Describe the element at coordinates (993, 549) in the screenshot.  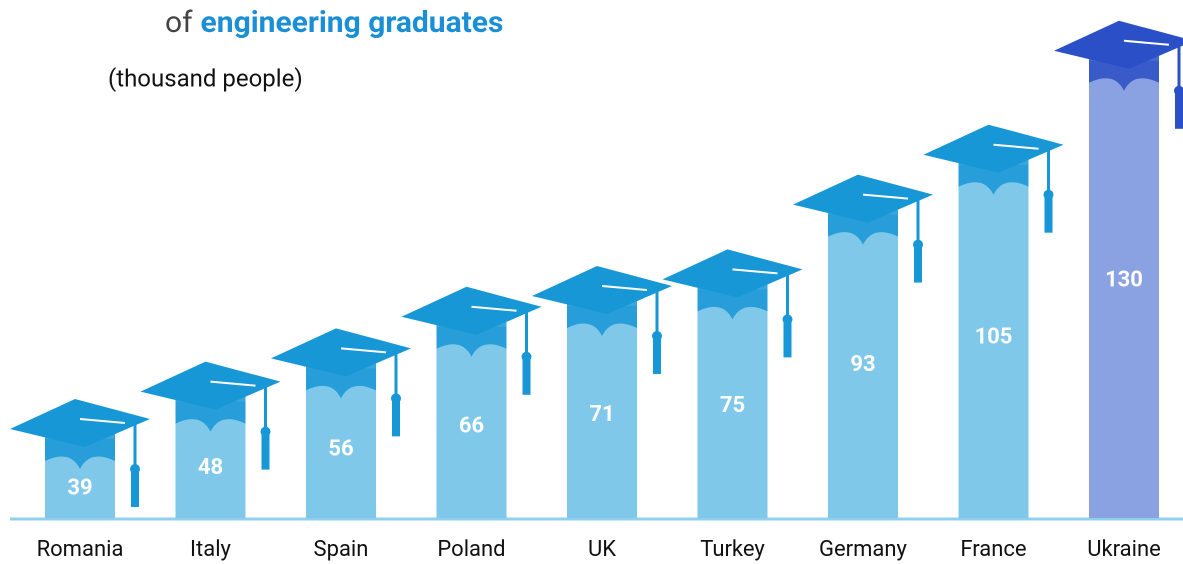
I see `x-tick-label: France` at that location.